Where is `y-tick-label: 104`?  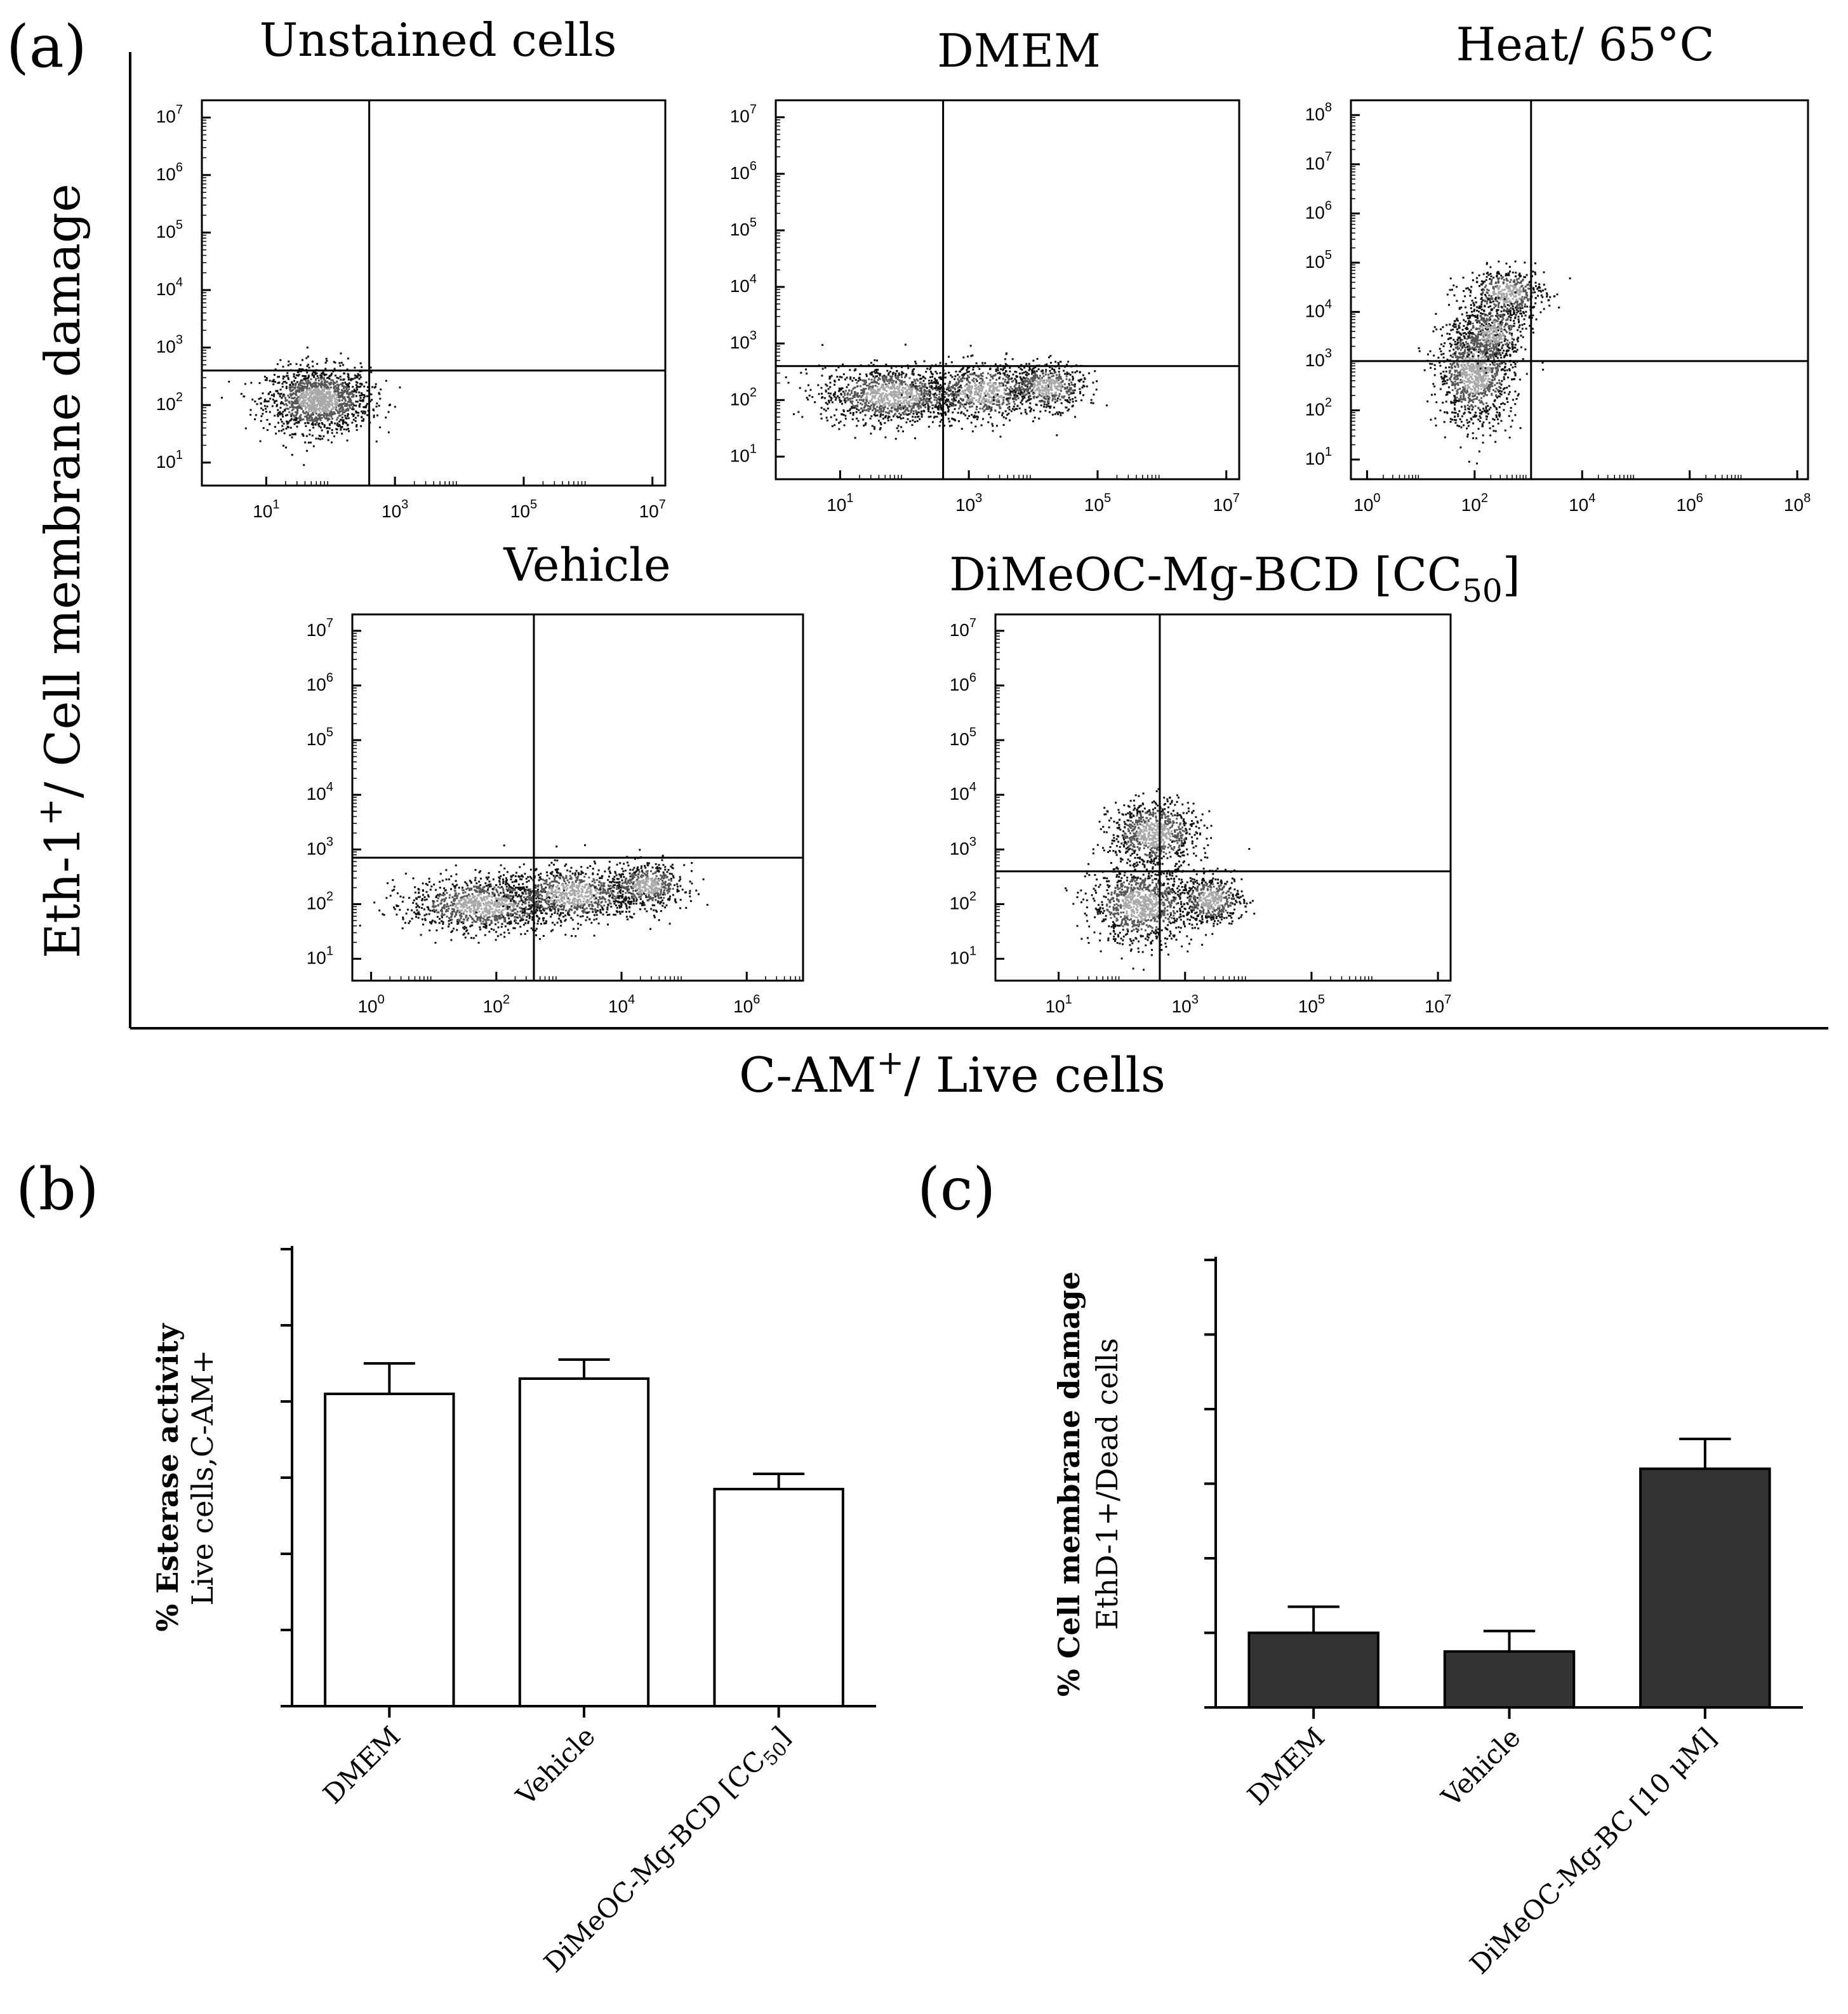 y-tick-label: 104 is located at coordinates (170, 287).